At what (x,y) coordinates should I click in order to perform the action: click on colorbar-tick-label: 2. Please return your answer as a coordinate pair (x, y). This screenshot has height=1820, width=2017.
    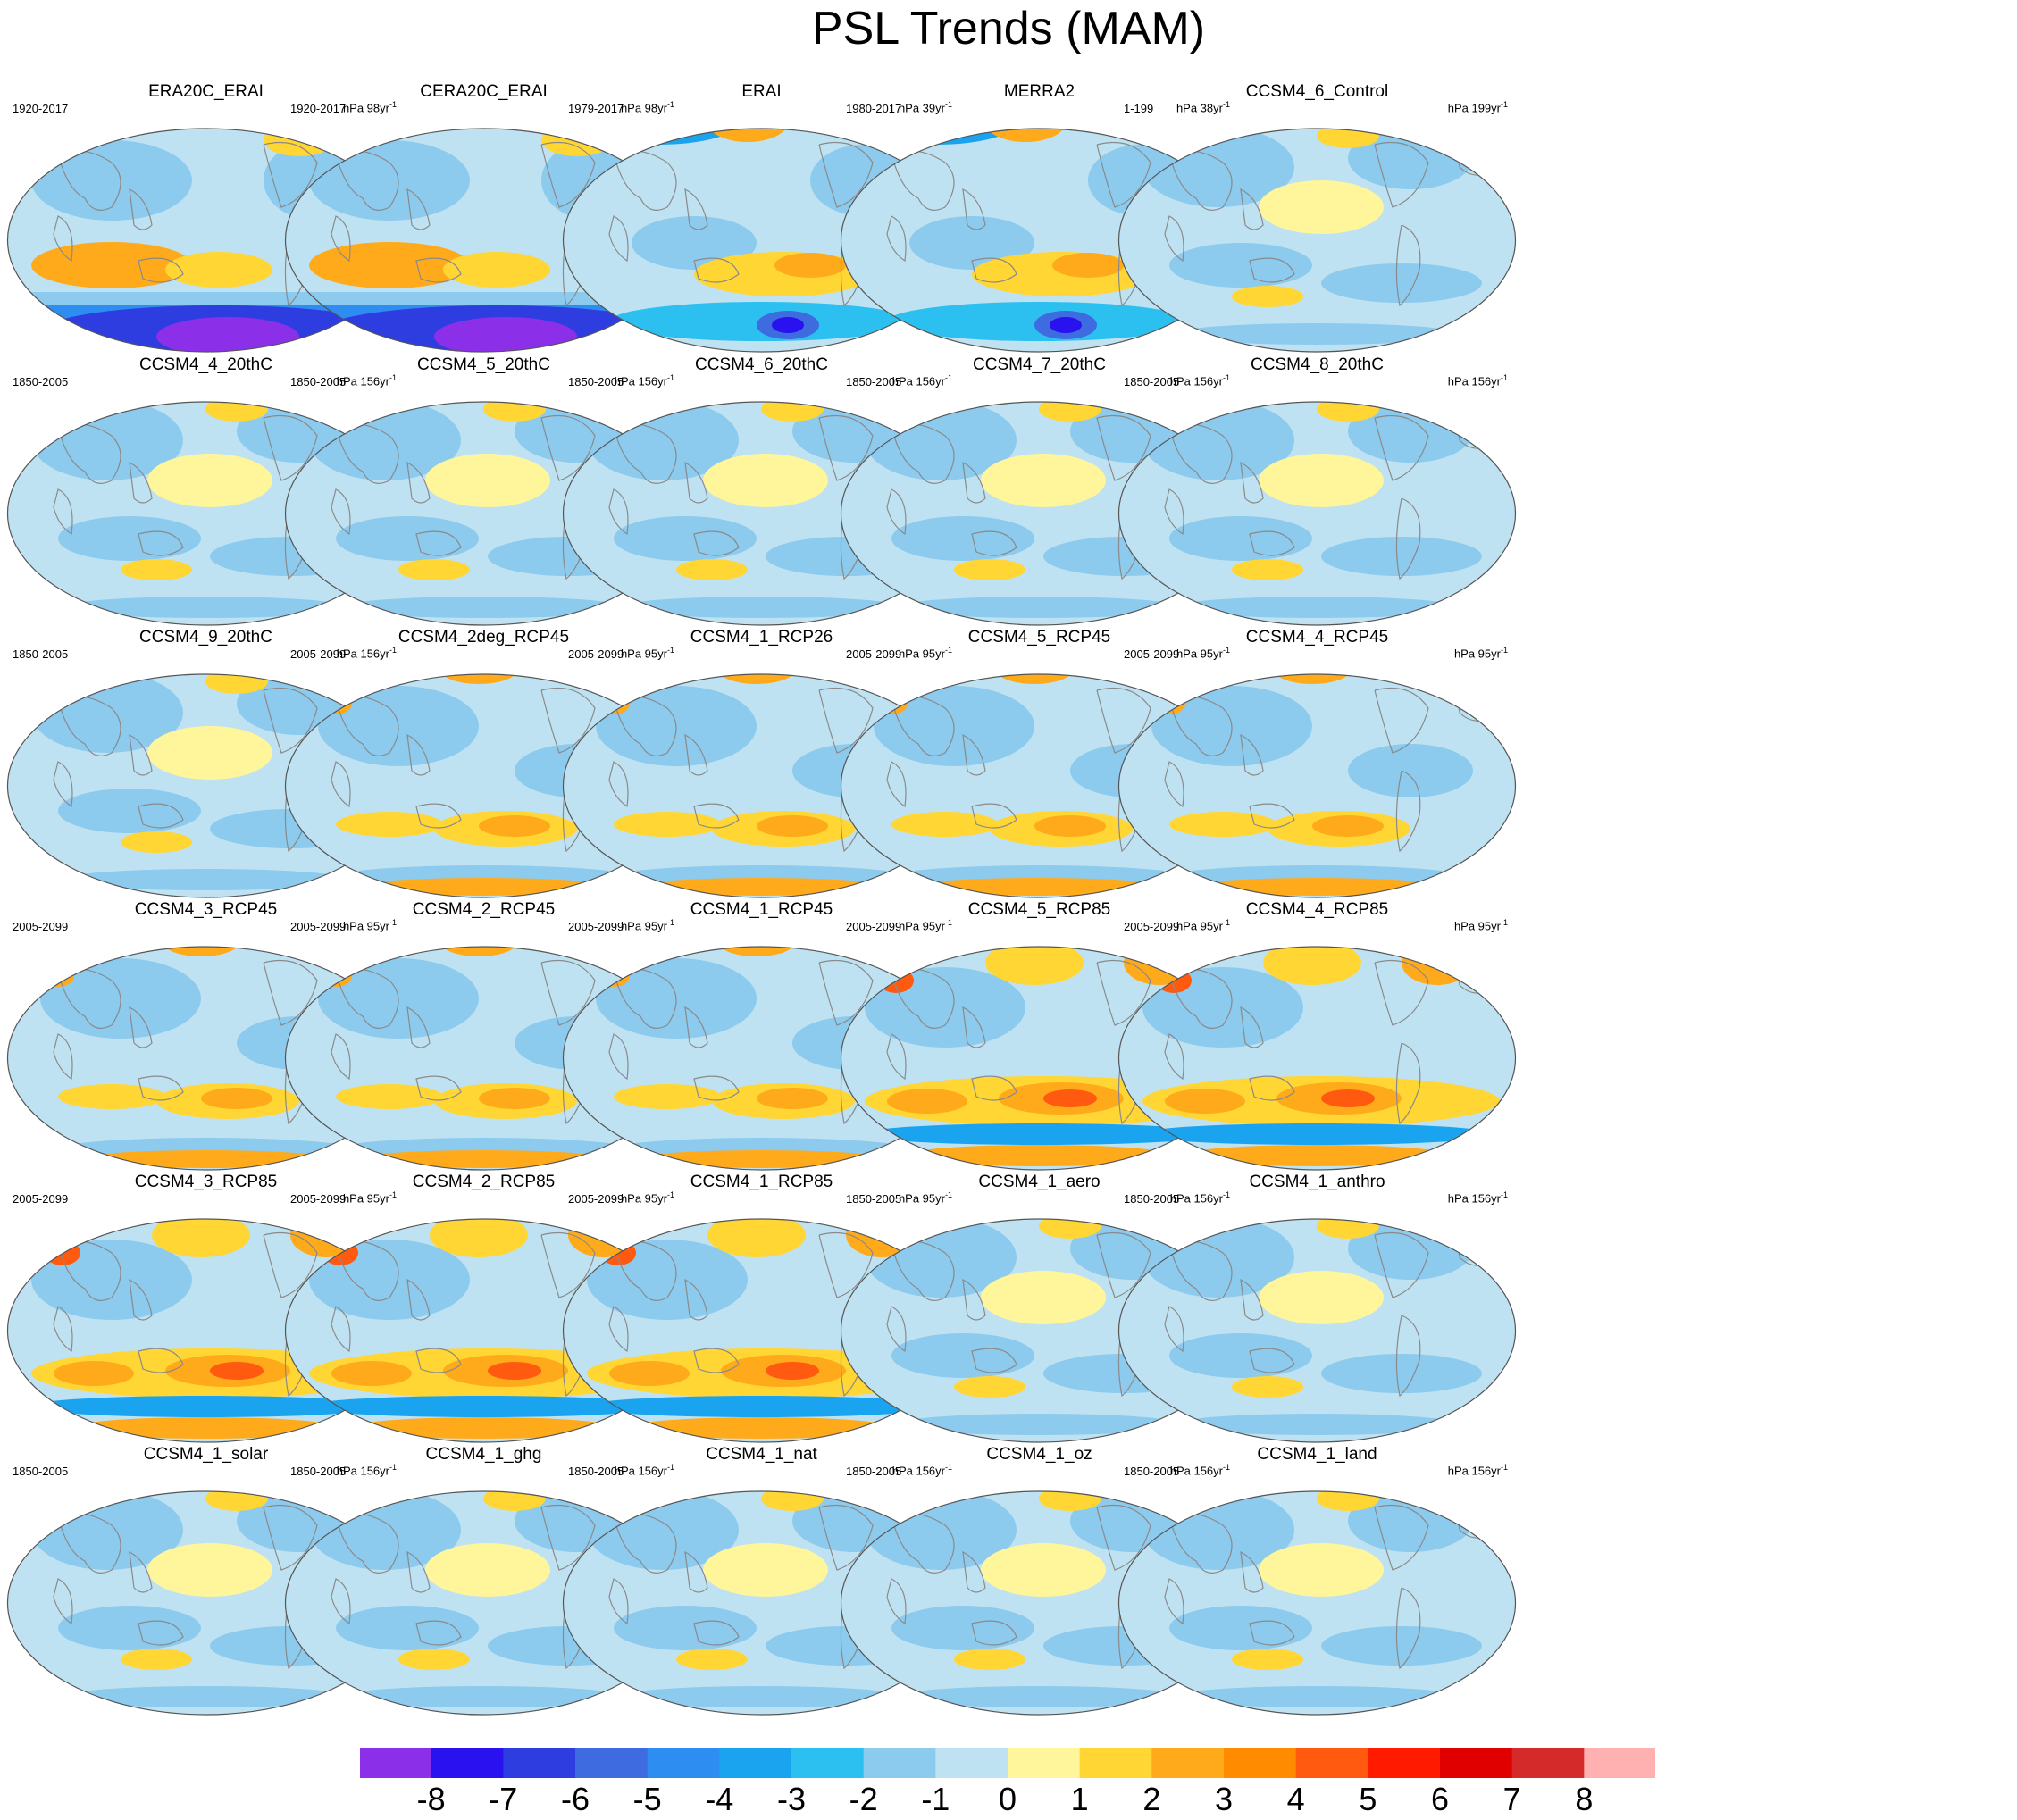
    Looking at the image, I should click on (1151, 1799).